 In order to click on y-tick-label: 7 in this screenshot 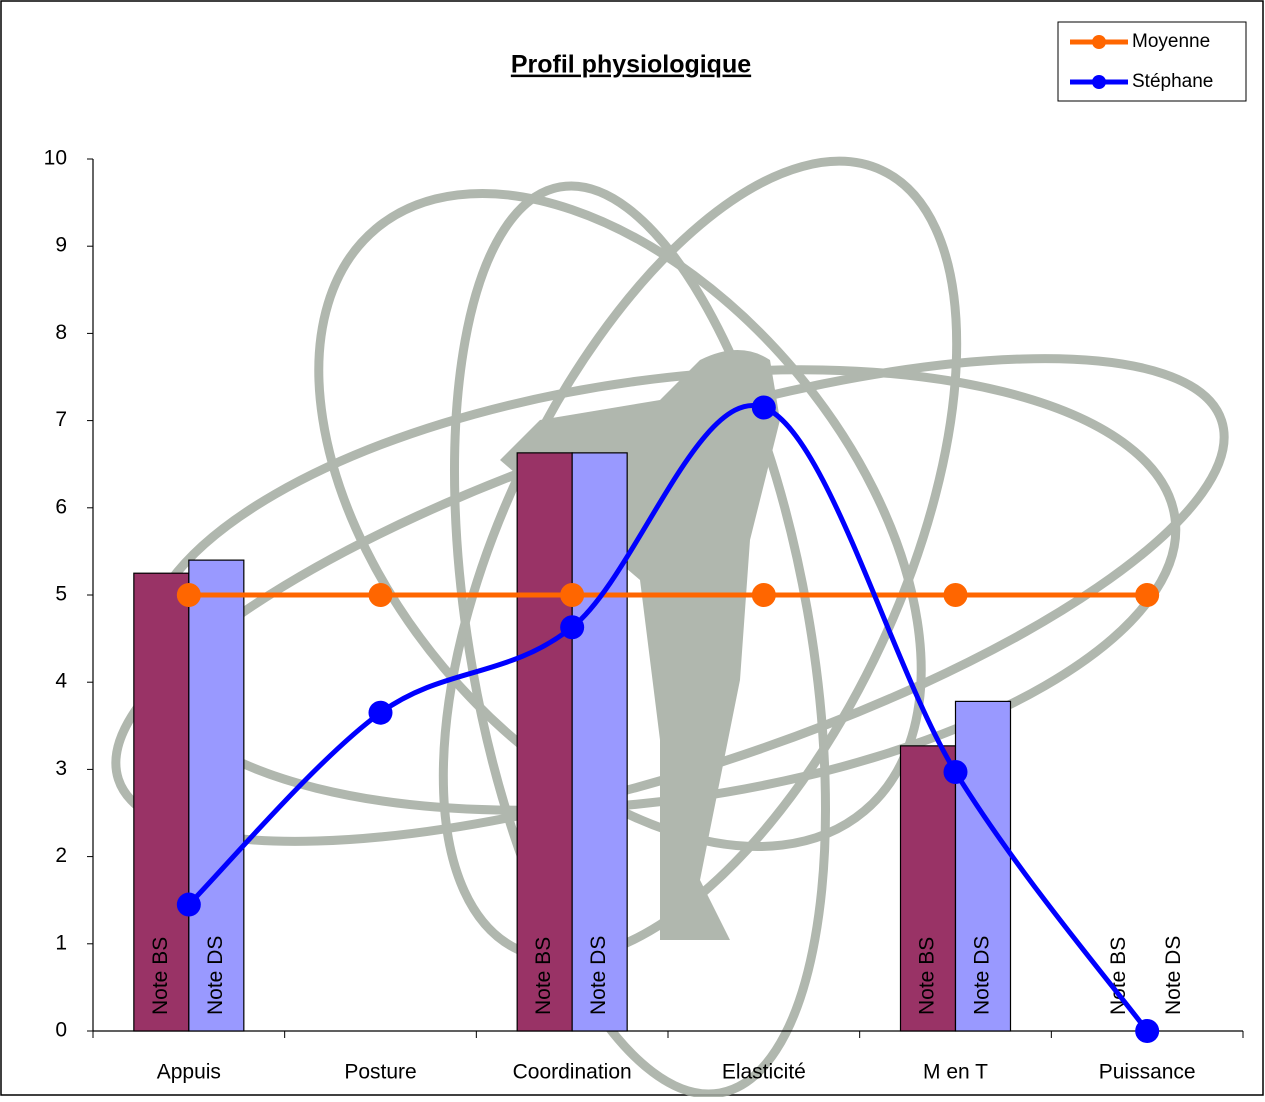, I will do `click(61, 419)`.